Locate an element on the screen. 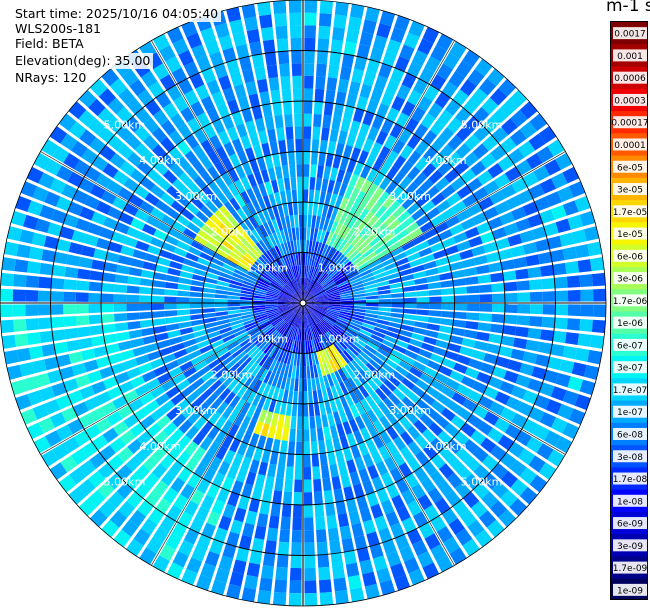 The width and height of the screenshot is (650, 610). colorbar-title: m-1 sr-1 is located at coordinates (628, 8).